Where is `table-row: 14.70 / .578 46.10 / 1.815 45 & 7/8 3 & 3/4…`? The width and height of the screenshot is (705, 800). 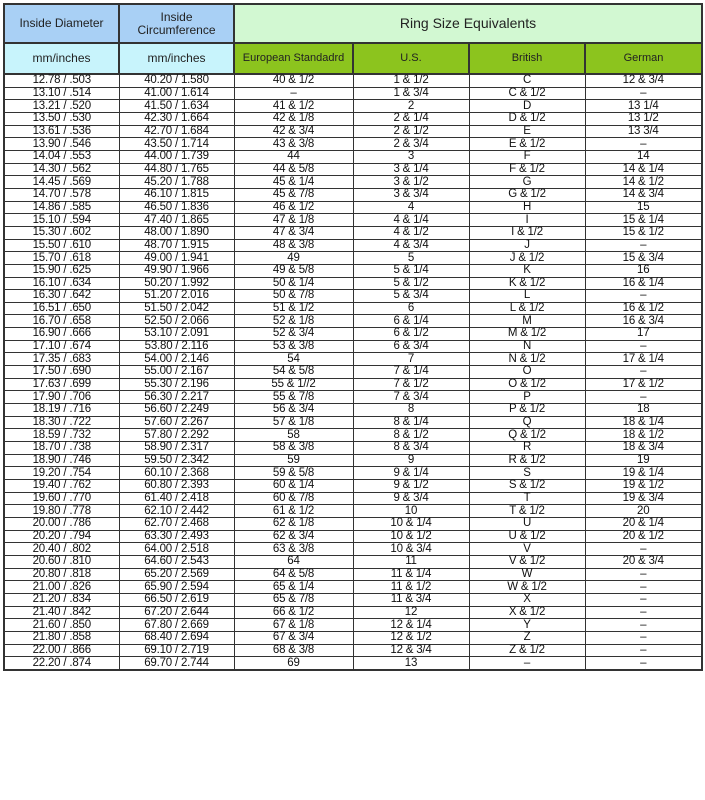 table-row: 14.70 / .578 46.10 / 1.815 45 & 7/8 3 & 3/4… is located at coordinates (353, 194).